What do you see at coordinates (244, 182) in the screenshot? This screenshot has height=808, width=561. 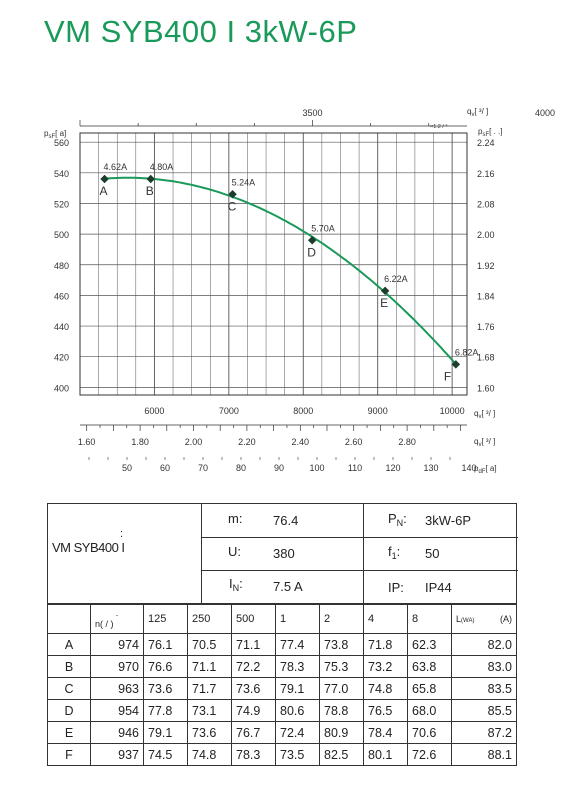 I see `current-label: 5.24A` at bounding box center [244, 182].